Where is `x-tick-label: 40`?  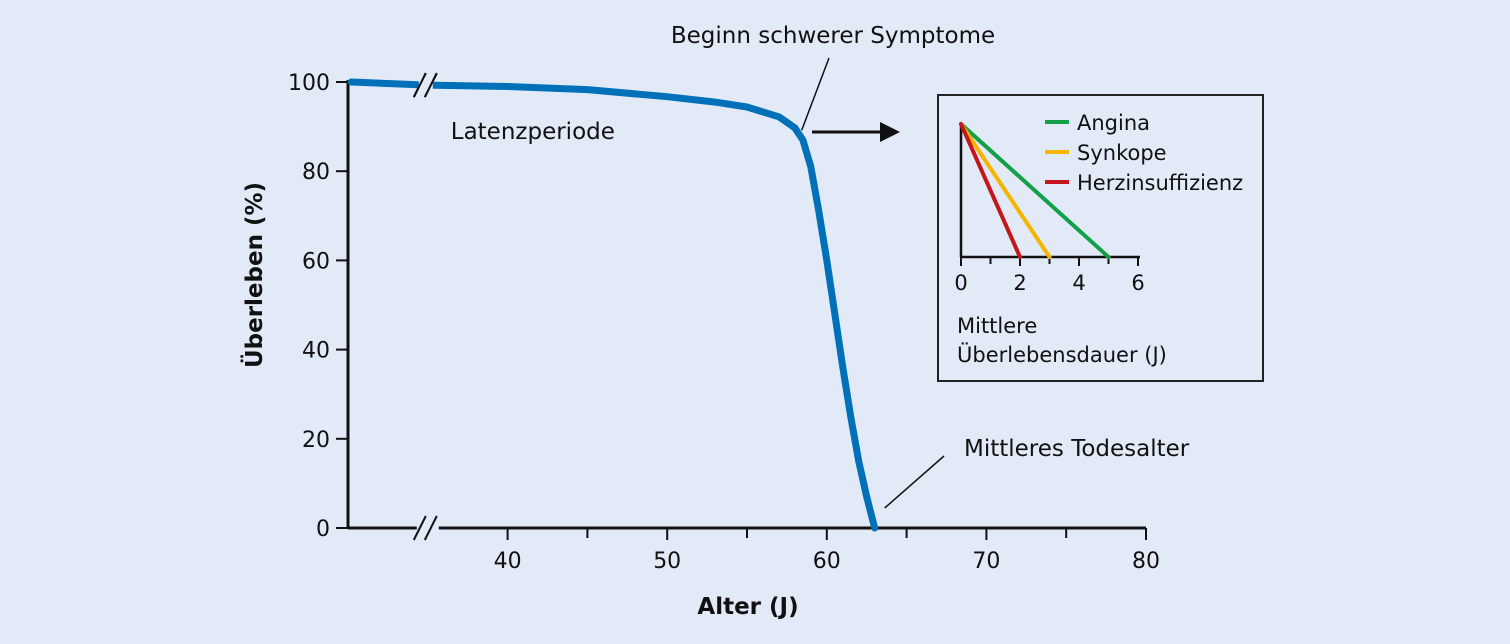
x-tick-label: 40 is located at coordinates (508, 561).